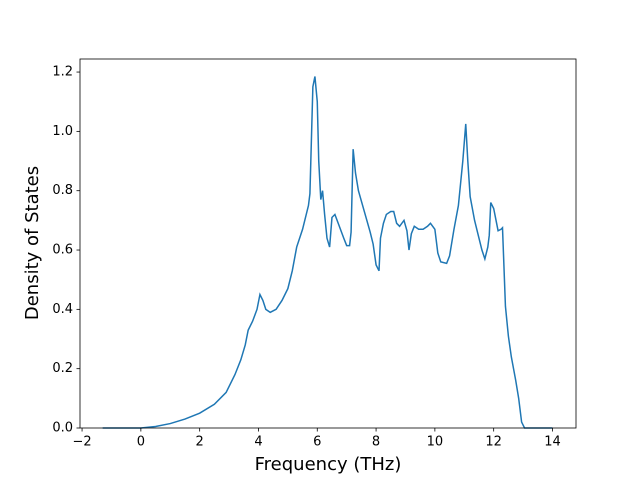 The height and width of the screenshot is (480, 640). Describe the element at coordinates (32, 243) in the screenshot. I see `y-axis-label: Density of States` at that location.